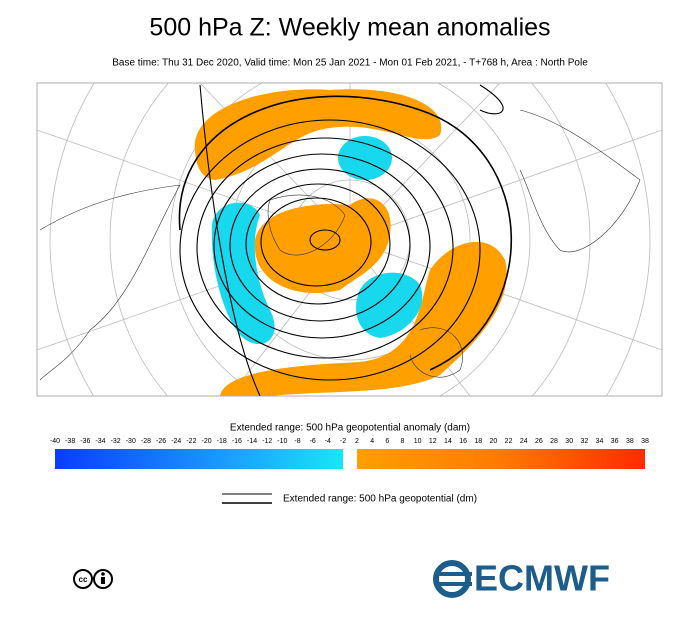 Image resolution: width=700 pixels, height=635 pixels. I want to click on colorbar-tick-label: -6, so click(313, 441).